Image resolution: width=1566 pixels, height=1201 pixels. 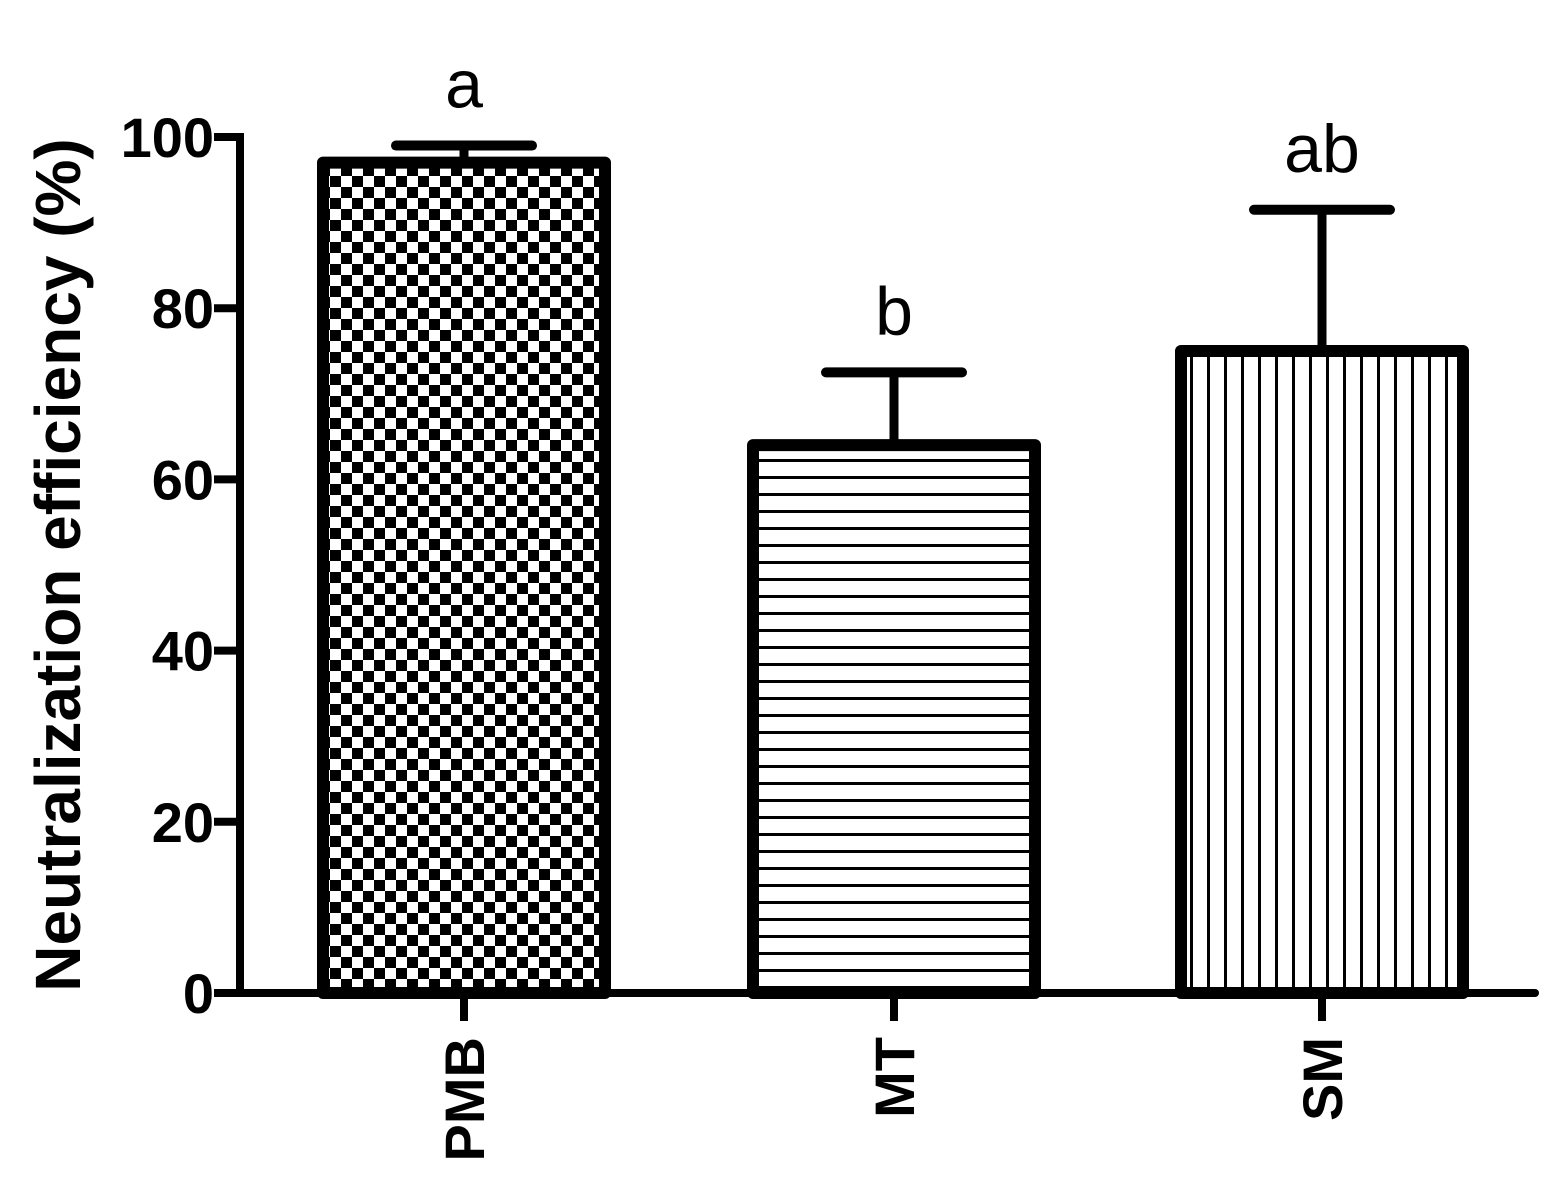 I want to click on x-category-label: MT, so click(x=894, y=1077).